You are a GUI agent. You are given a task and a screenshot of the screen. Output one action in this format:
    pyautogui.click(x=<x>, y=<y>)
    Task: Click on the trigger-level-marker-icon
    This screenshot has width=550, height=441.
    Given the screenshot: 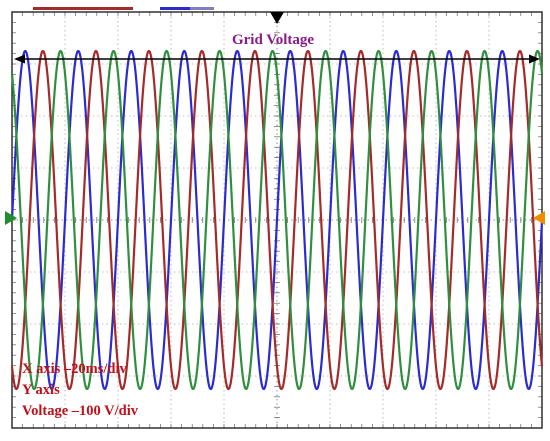 What is the action you would take?
    pyautogui.click(x=539, y=218)
    